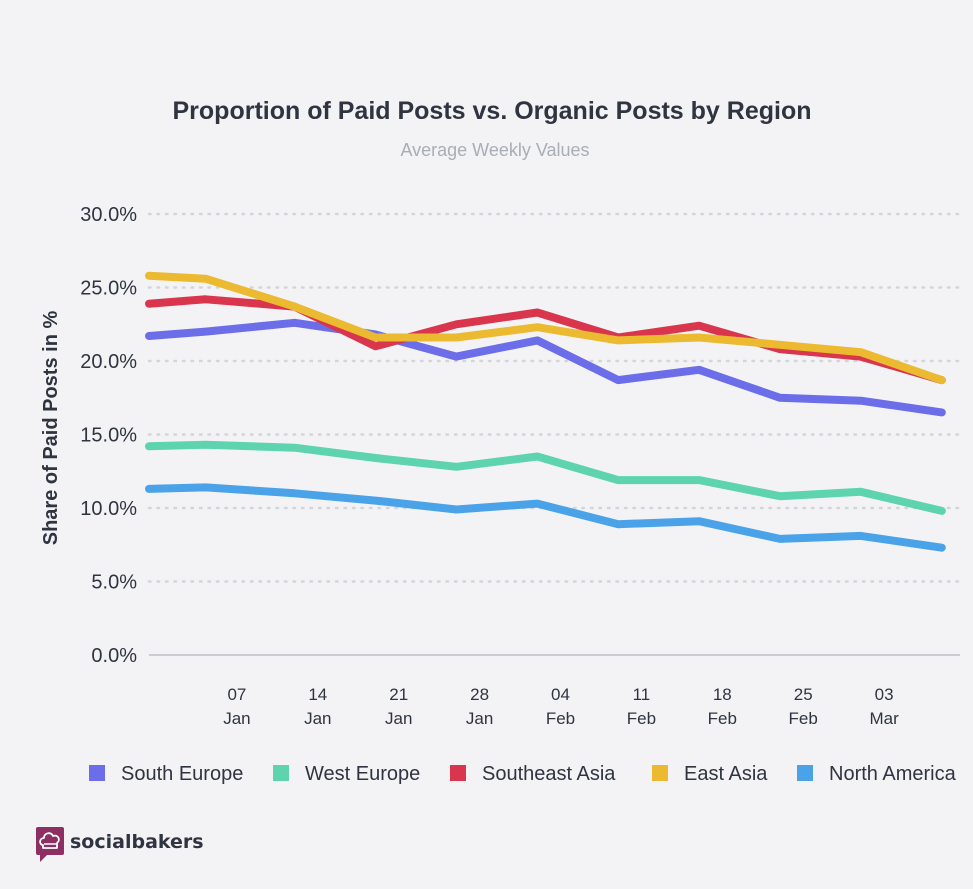 Image resolution: width=973 pixels, height=889 pixels. What do you see at coordinates (722, 694) in the screenshot?
I see `x-tick-label: 18` at bounding box center [722, 694].